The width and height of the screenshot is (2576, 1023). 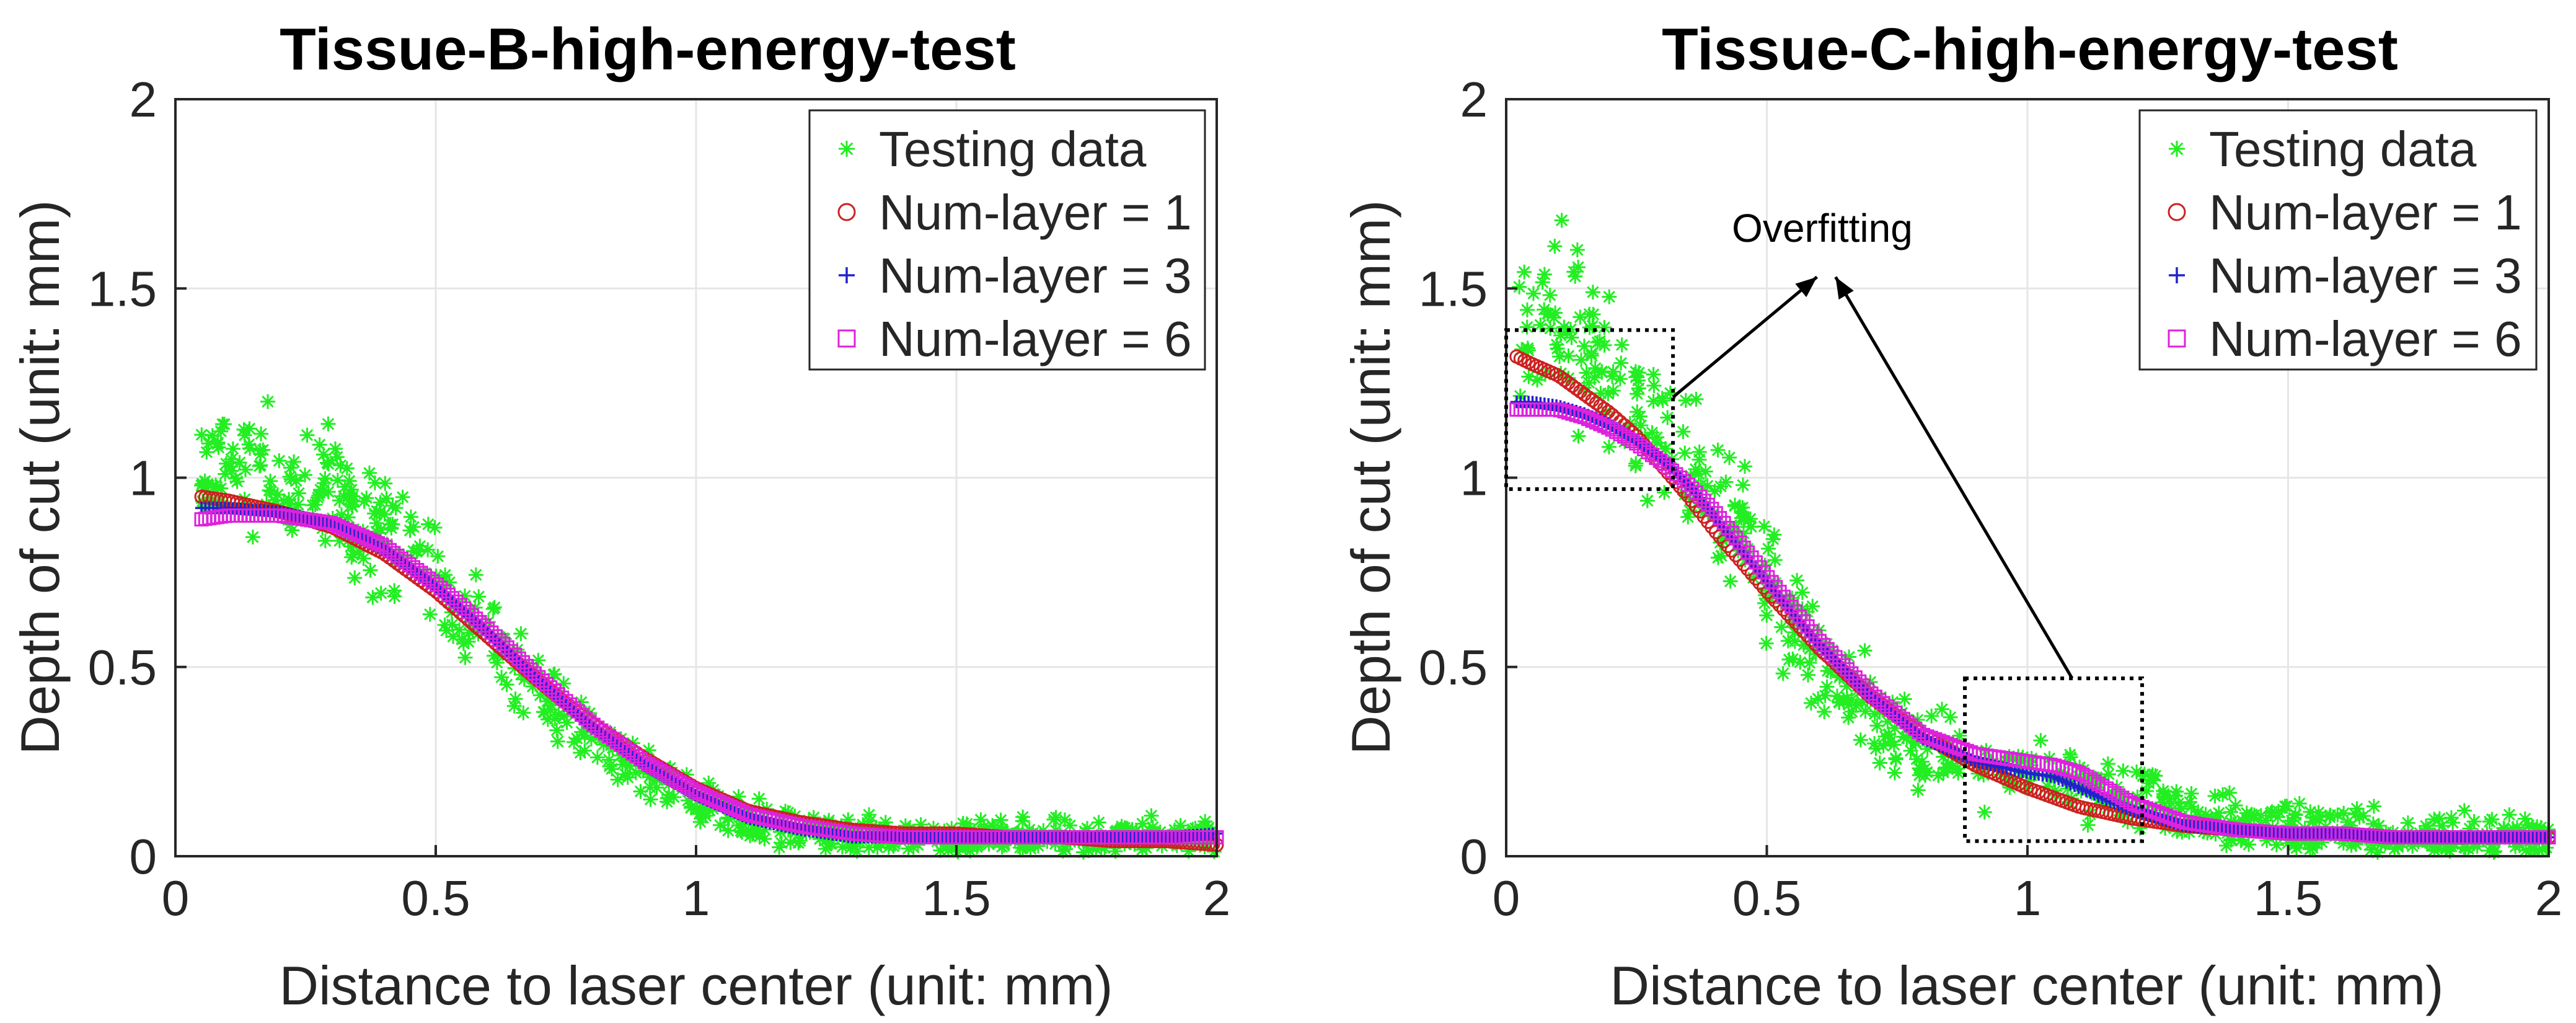 I want to click on x-tick-label: 2, so click(x=1217, y=898).